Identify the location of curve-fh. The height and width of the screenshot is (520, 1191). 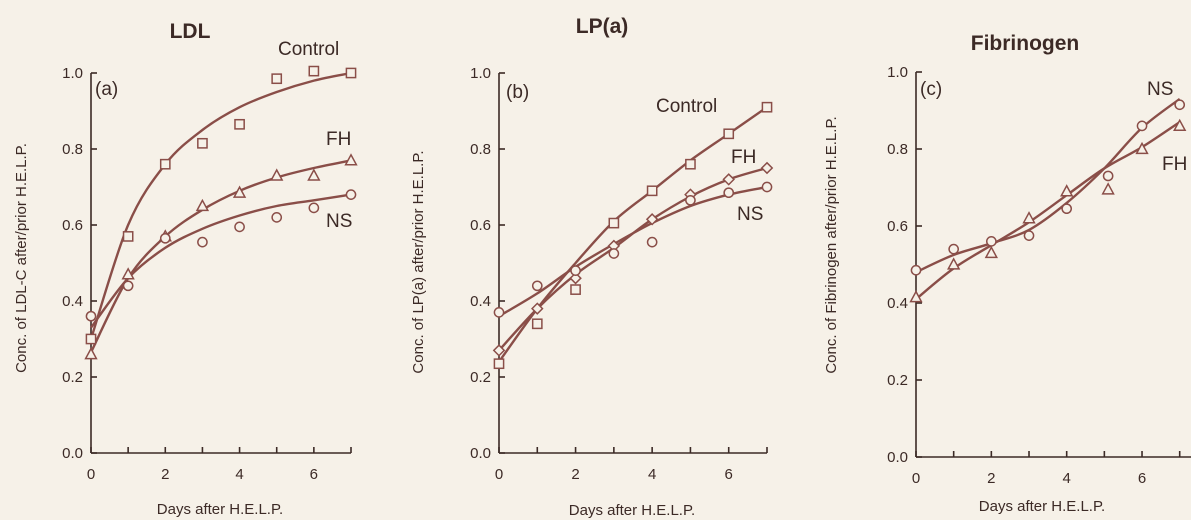
(220, 256).